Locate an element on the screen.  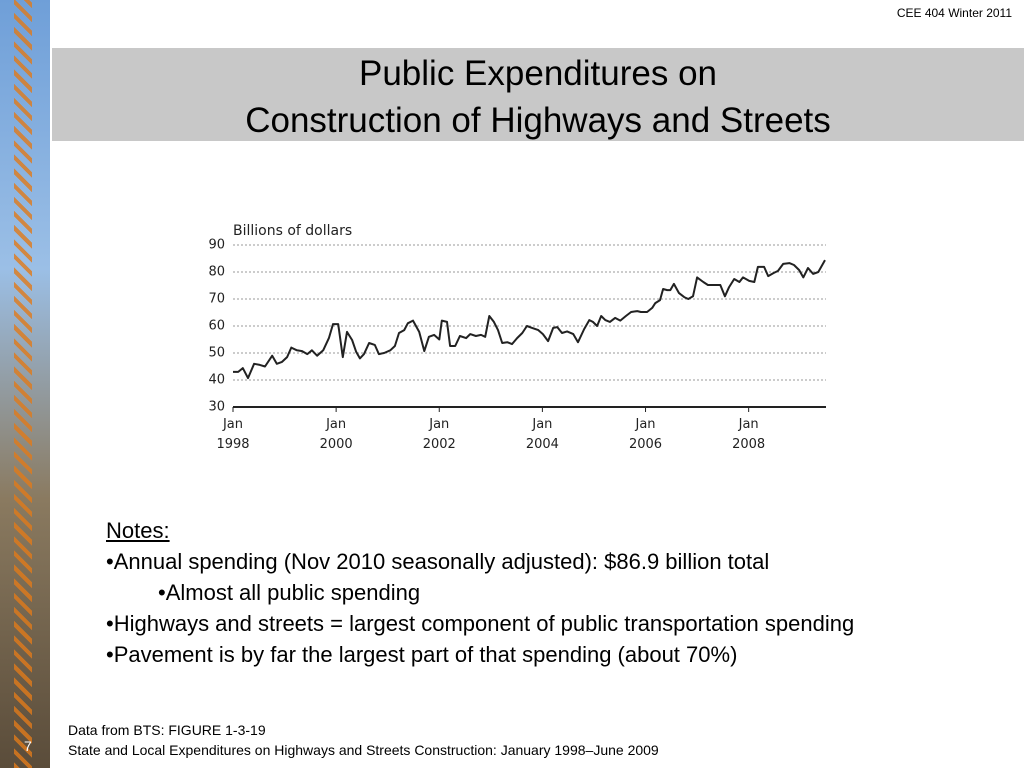
y-tick-label: 60 is located at coordinates (216, 326).